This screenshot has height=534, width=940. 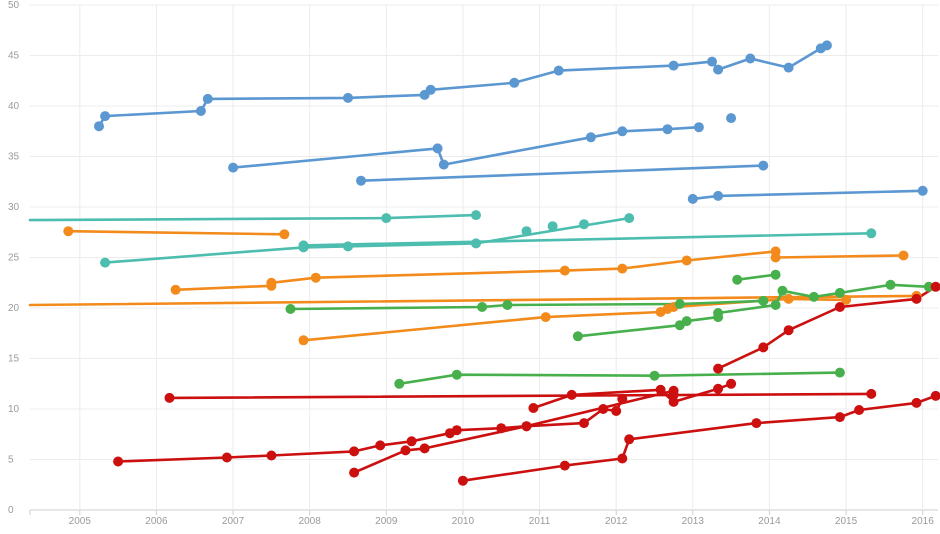 What do you see at coordinates (11, 460) in the screenshot?
I see `y-tick-label: 5` at bounding box center [11, 460].